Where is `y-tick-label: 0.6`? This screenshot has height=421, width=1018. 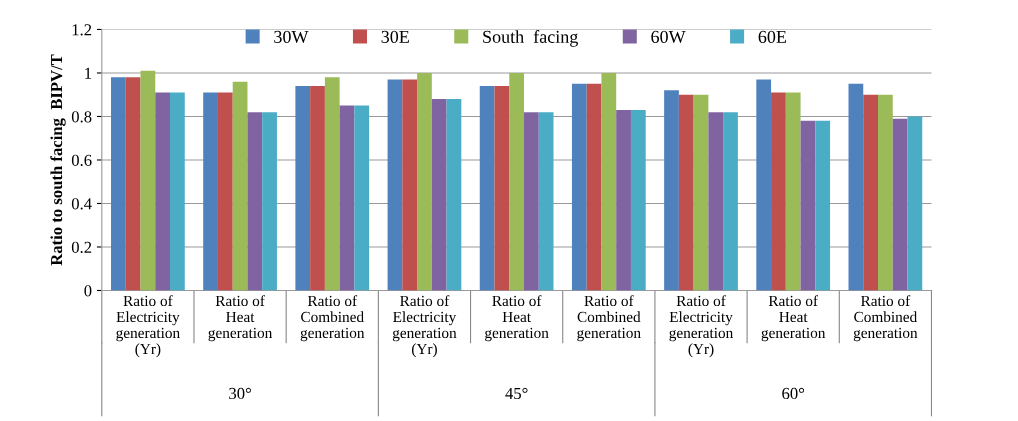 y-tick-label: 0.6 is located at coordinates (81, 160).